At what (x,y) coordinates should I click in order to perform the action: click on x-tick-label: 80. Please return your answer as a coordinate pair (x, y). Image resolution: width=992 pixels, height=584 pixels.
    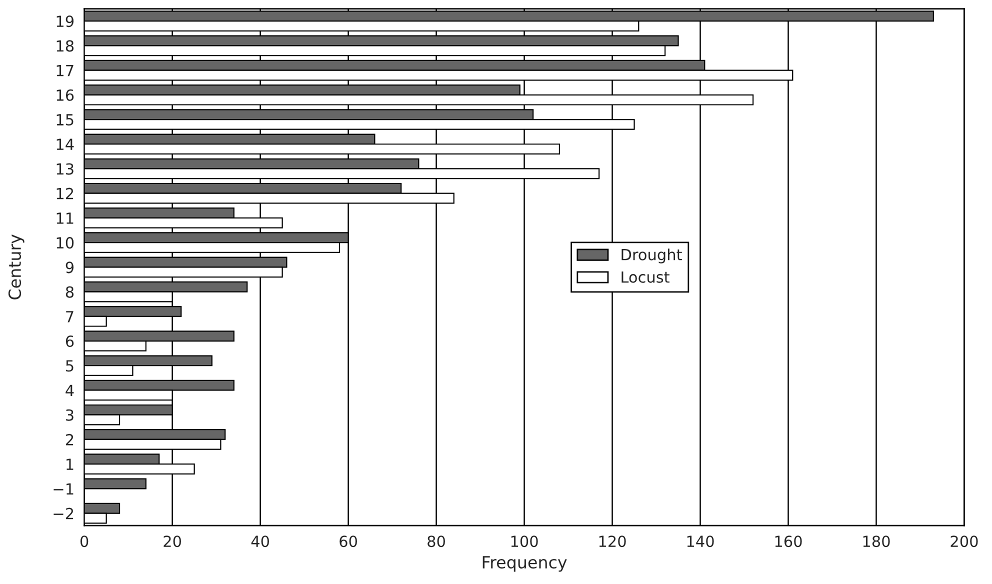
    Looking at the image, I should click on (436, 542).